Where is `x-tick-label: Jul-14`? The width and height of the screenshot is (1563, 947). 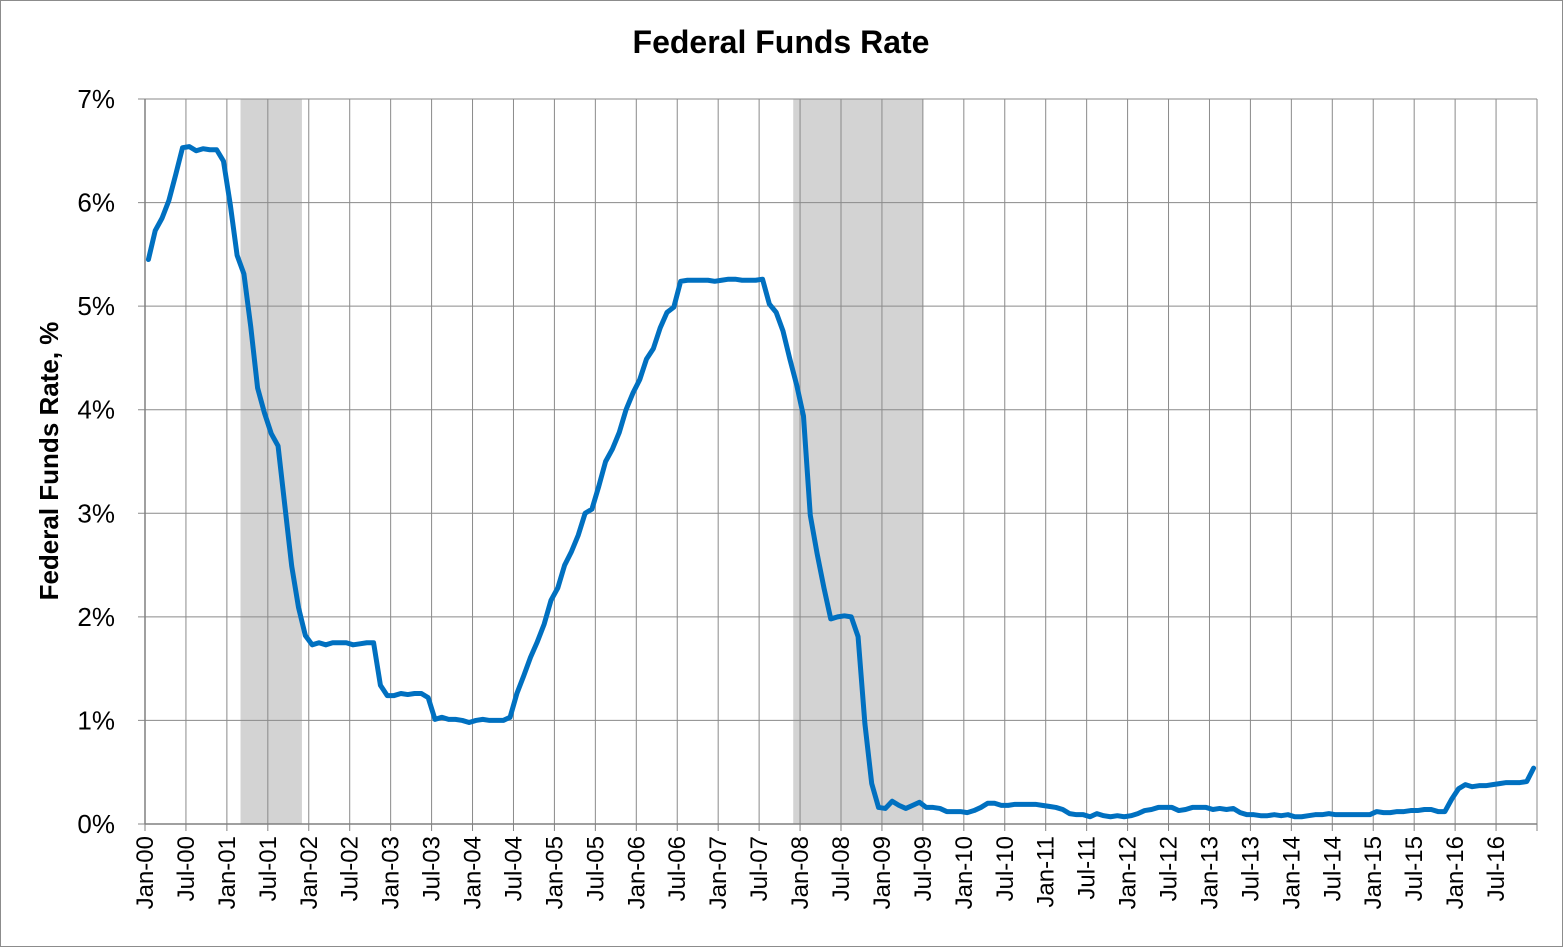
x-tick-label: Jul-14 is located at coordinates (1332, 868).